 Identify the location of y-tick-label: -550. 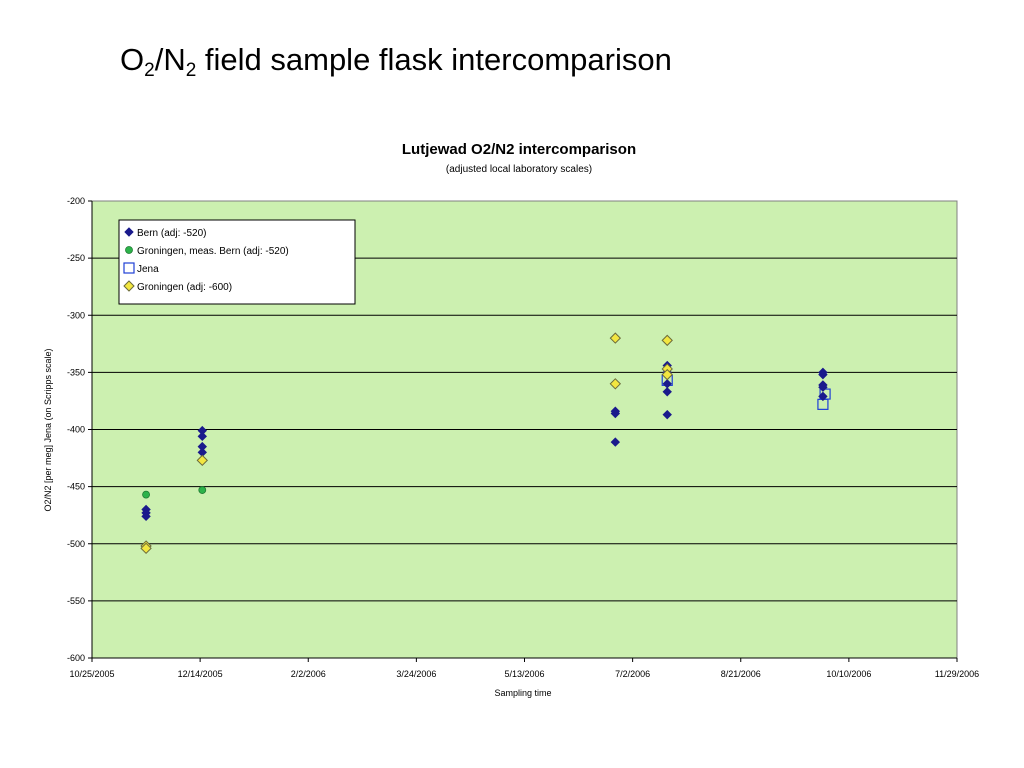
(76, 601).